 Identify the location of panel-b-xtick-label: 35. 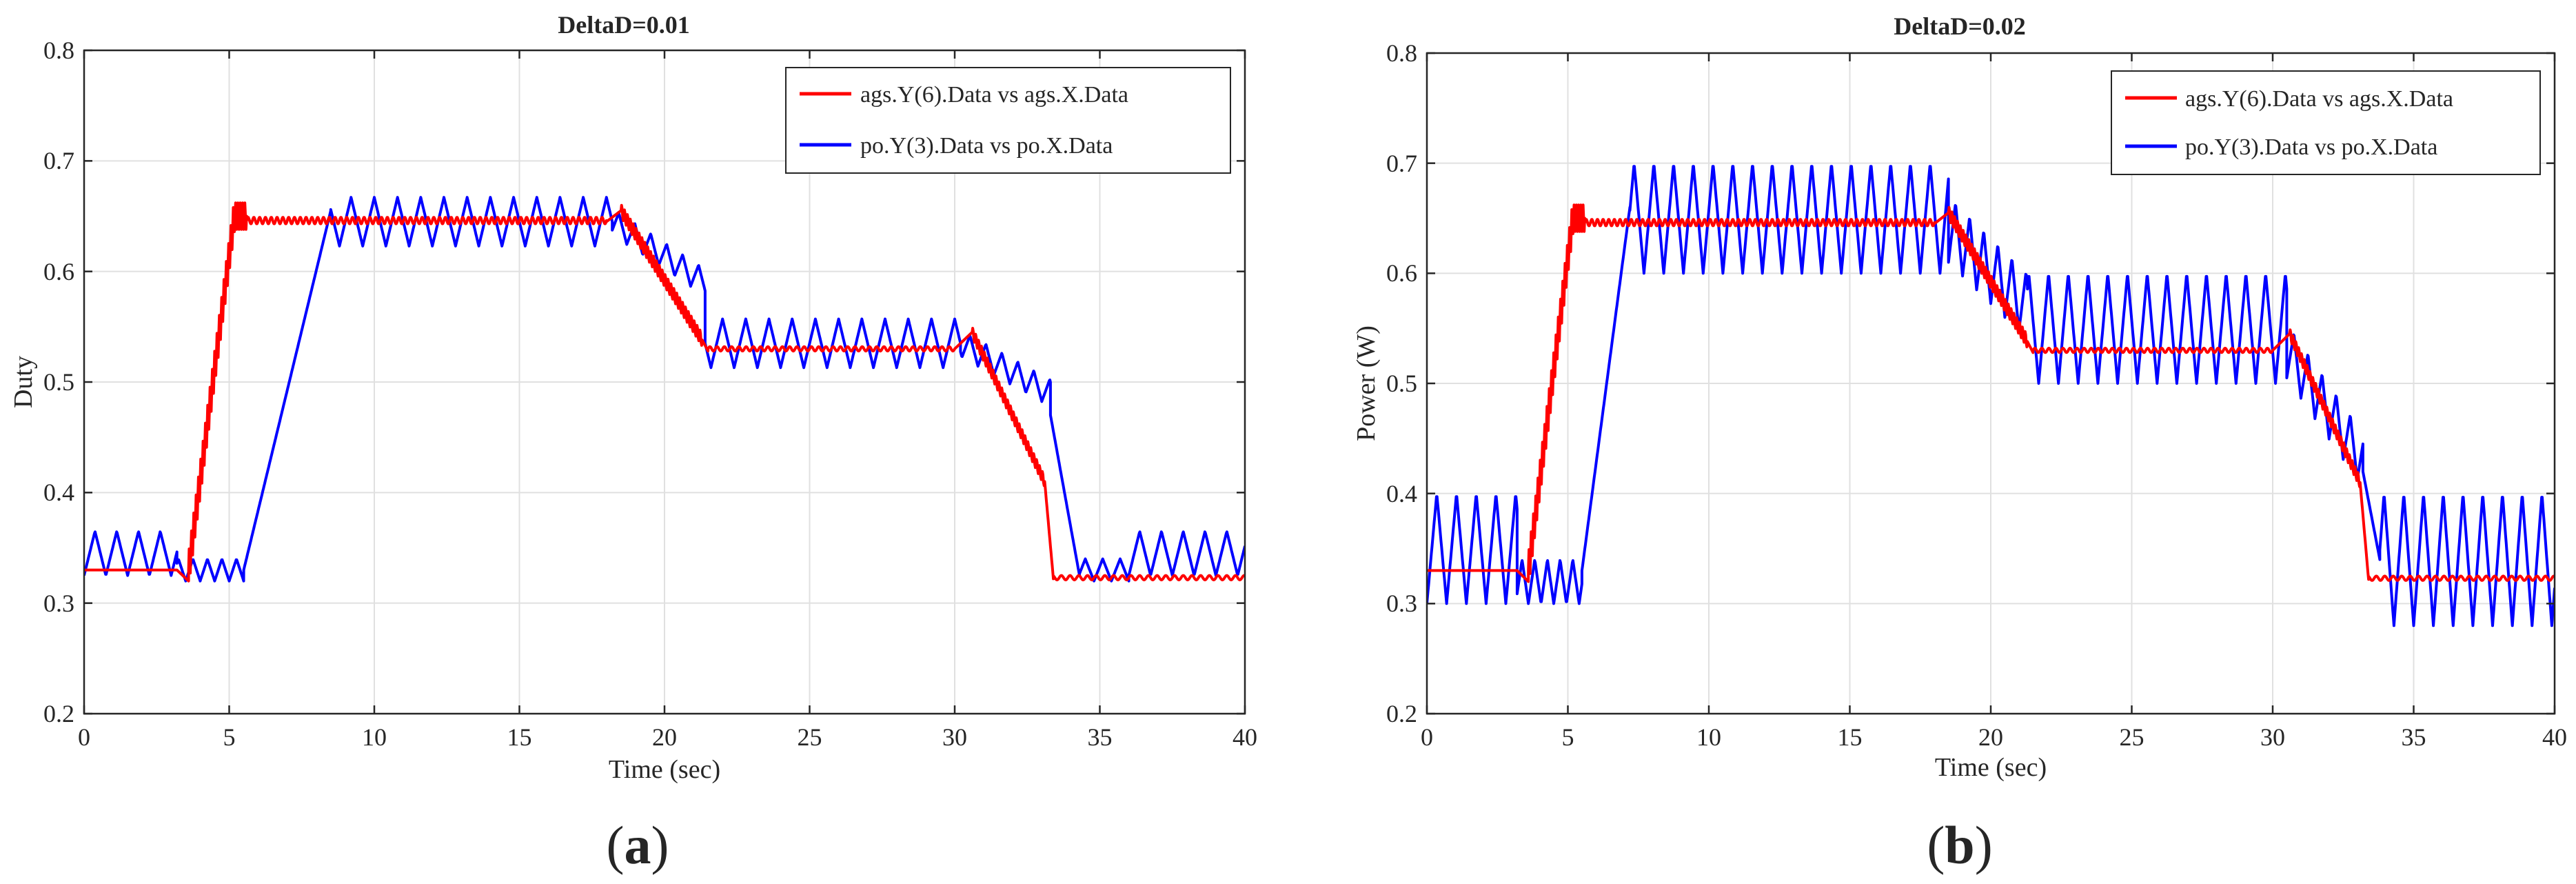
(2414, 737).